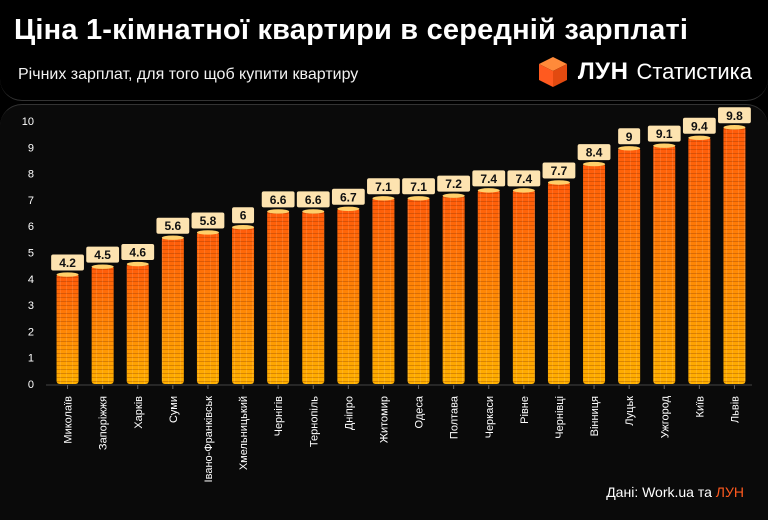 This screenshot has width=768, height=520. I want to click on brand-subtitle: Статистика, so click(694, 71).